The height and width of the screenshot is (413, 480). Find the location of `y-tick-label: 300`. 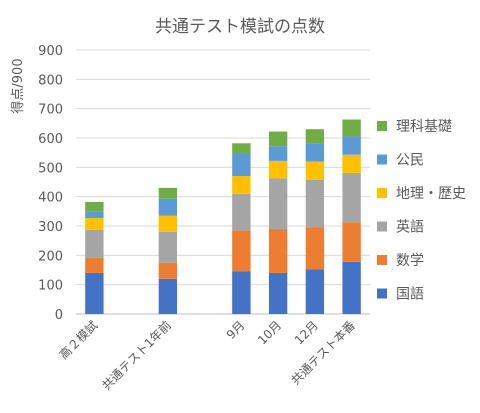

y-tick-label: 300 is located at coordinates (50, 227).